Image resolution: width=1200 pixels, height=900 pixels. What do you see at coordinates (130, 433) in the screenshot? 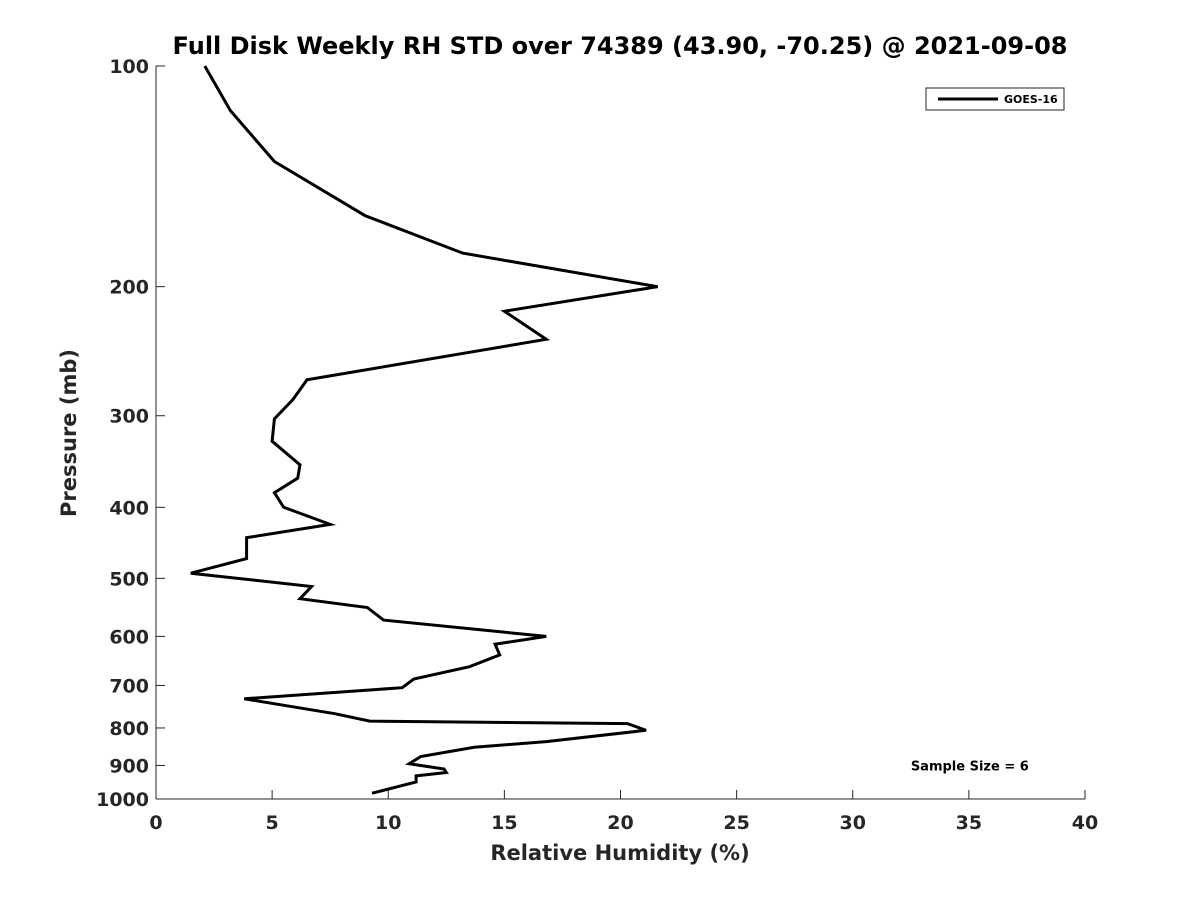
I see `y-ticks: 100 200 300 400 500 600 700 800 900 1000` at bounding box center [130, 433].